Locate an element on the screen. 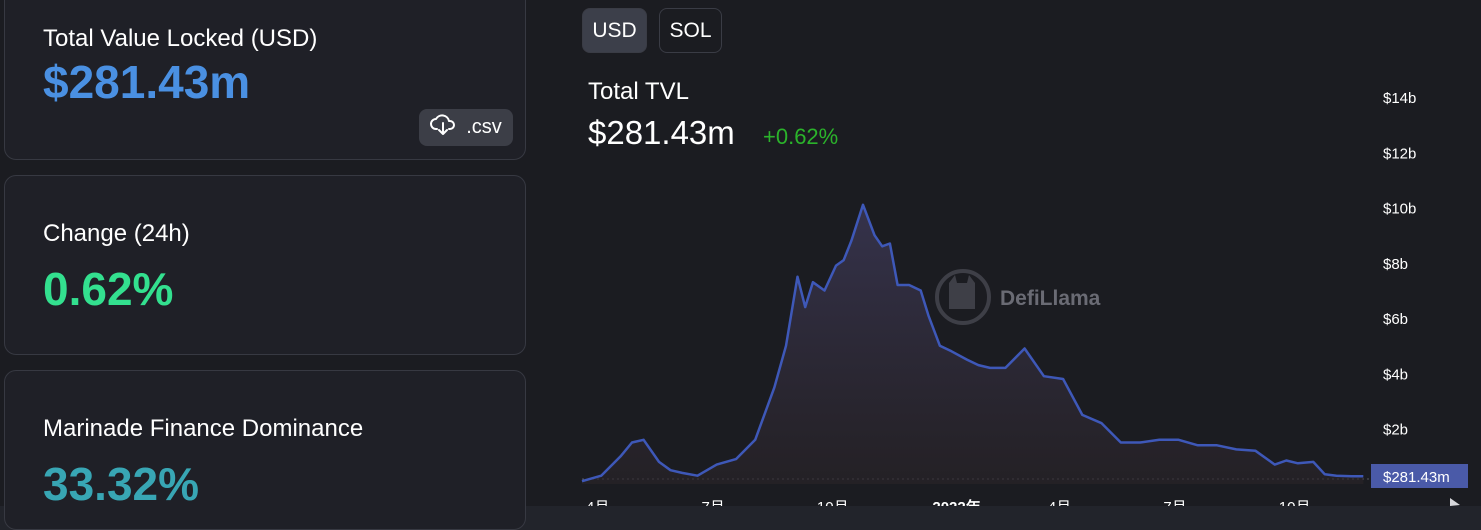  y-tick-label: $4b is located at coordinates (1395, 374).